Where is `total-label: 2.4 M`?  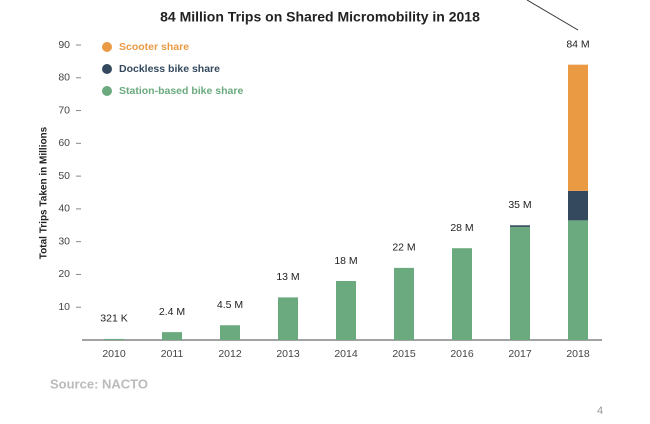 total-label: 2.4 M is located at coordinates (172, 312).